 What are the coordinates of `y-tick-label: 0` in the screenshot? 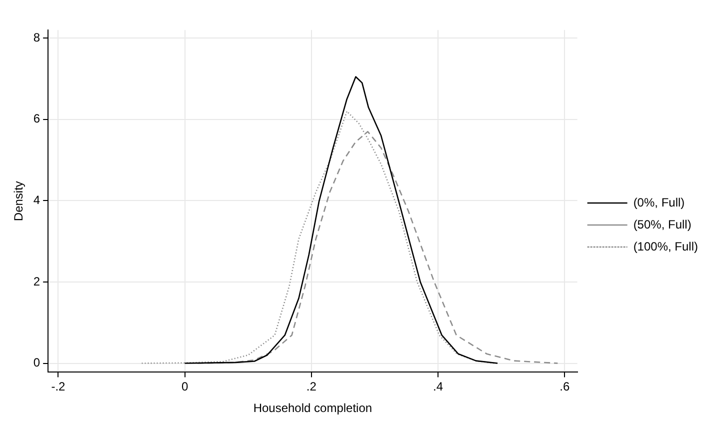 It's located at (36, 363).